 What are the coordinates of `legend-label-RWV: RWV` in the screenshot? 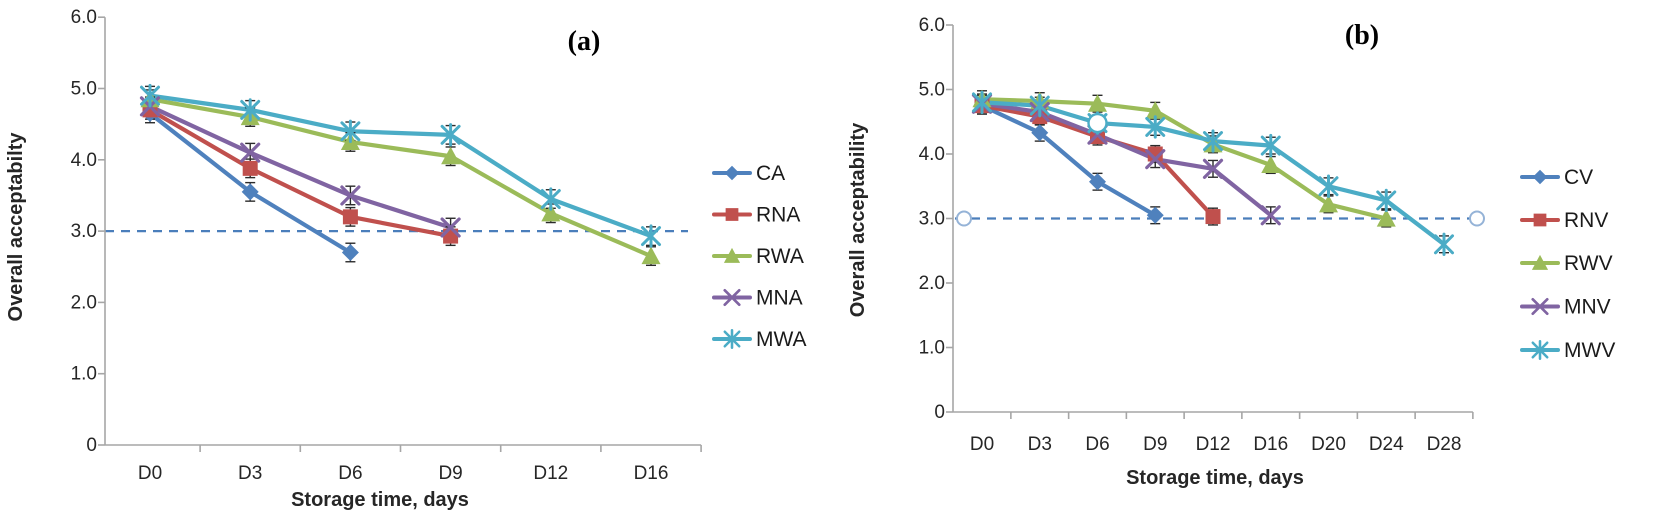 It's located at (1588, 263).